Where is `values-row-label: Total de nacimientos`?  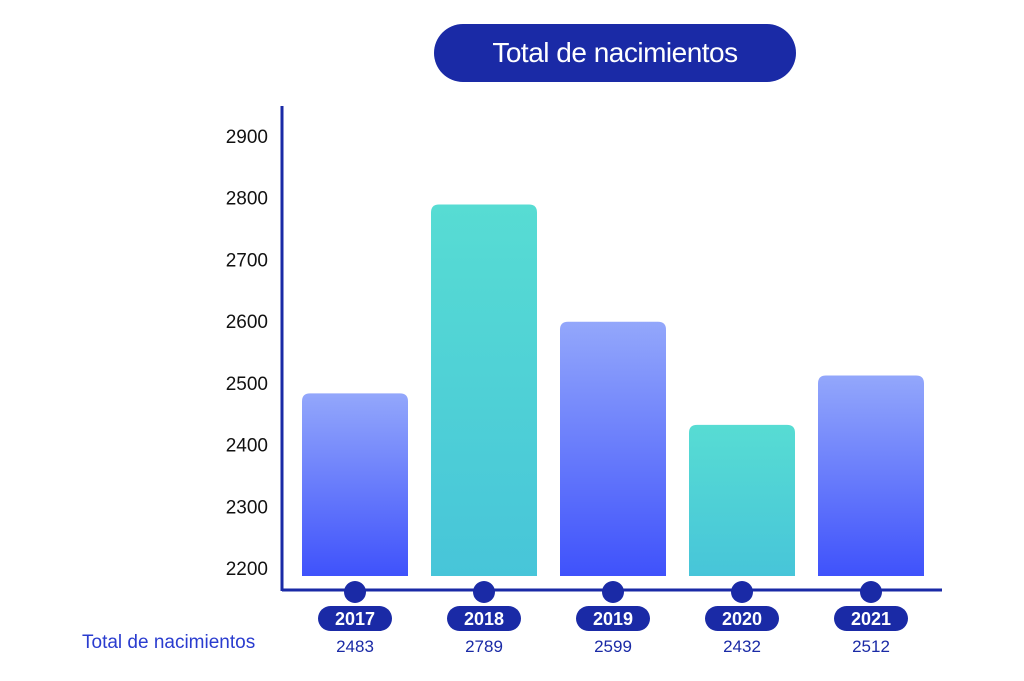 values-row-label: Total de nacimientos is located at coordinates (168, 642).